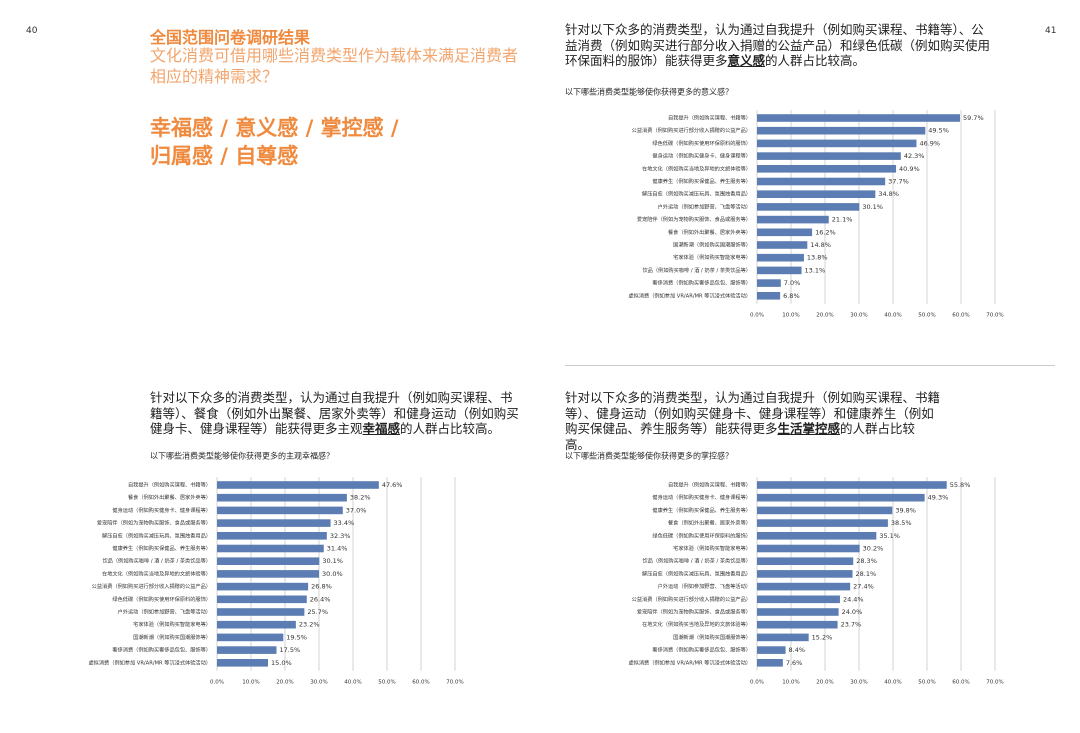 Image resolution: width=1080 pixels, height=733 pixels. Describe the element at coordinates (851, 625) in the screenshot. I see `value-label: 23.7%` at that location.